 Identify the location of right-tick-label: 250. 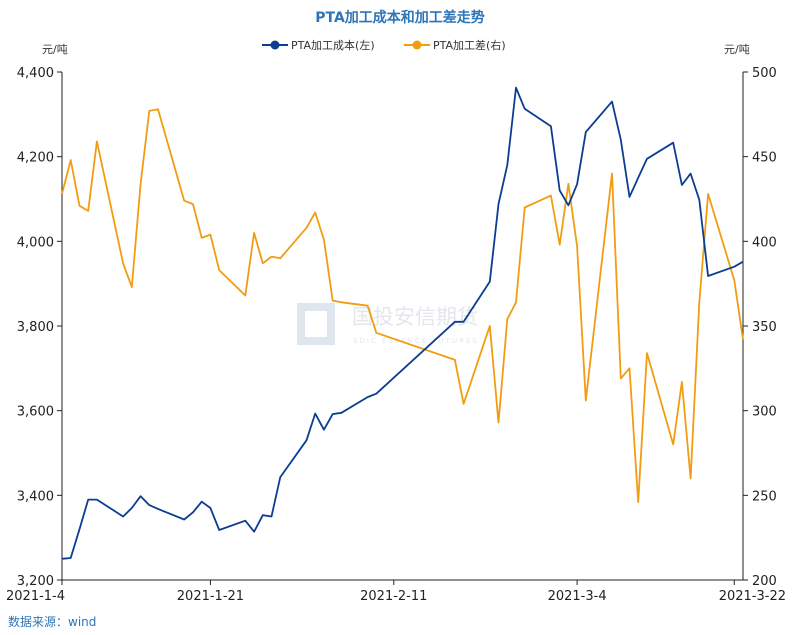
(764, 496).